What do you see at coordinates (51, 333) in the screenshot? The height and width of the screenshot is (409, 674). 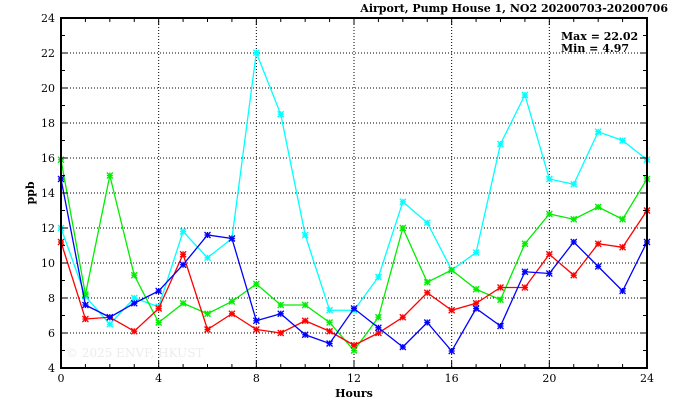 I see `y-tick-label: 6` at bounding box center [51, 333].